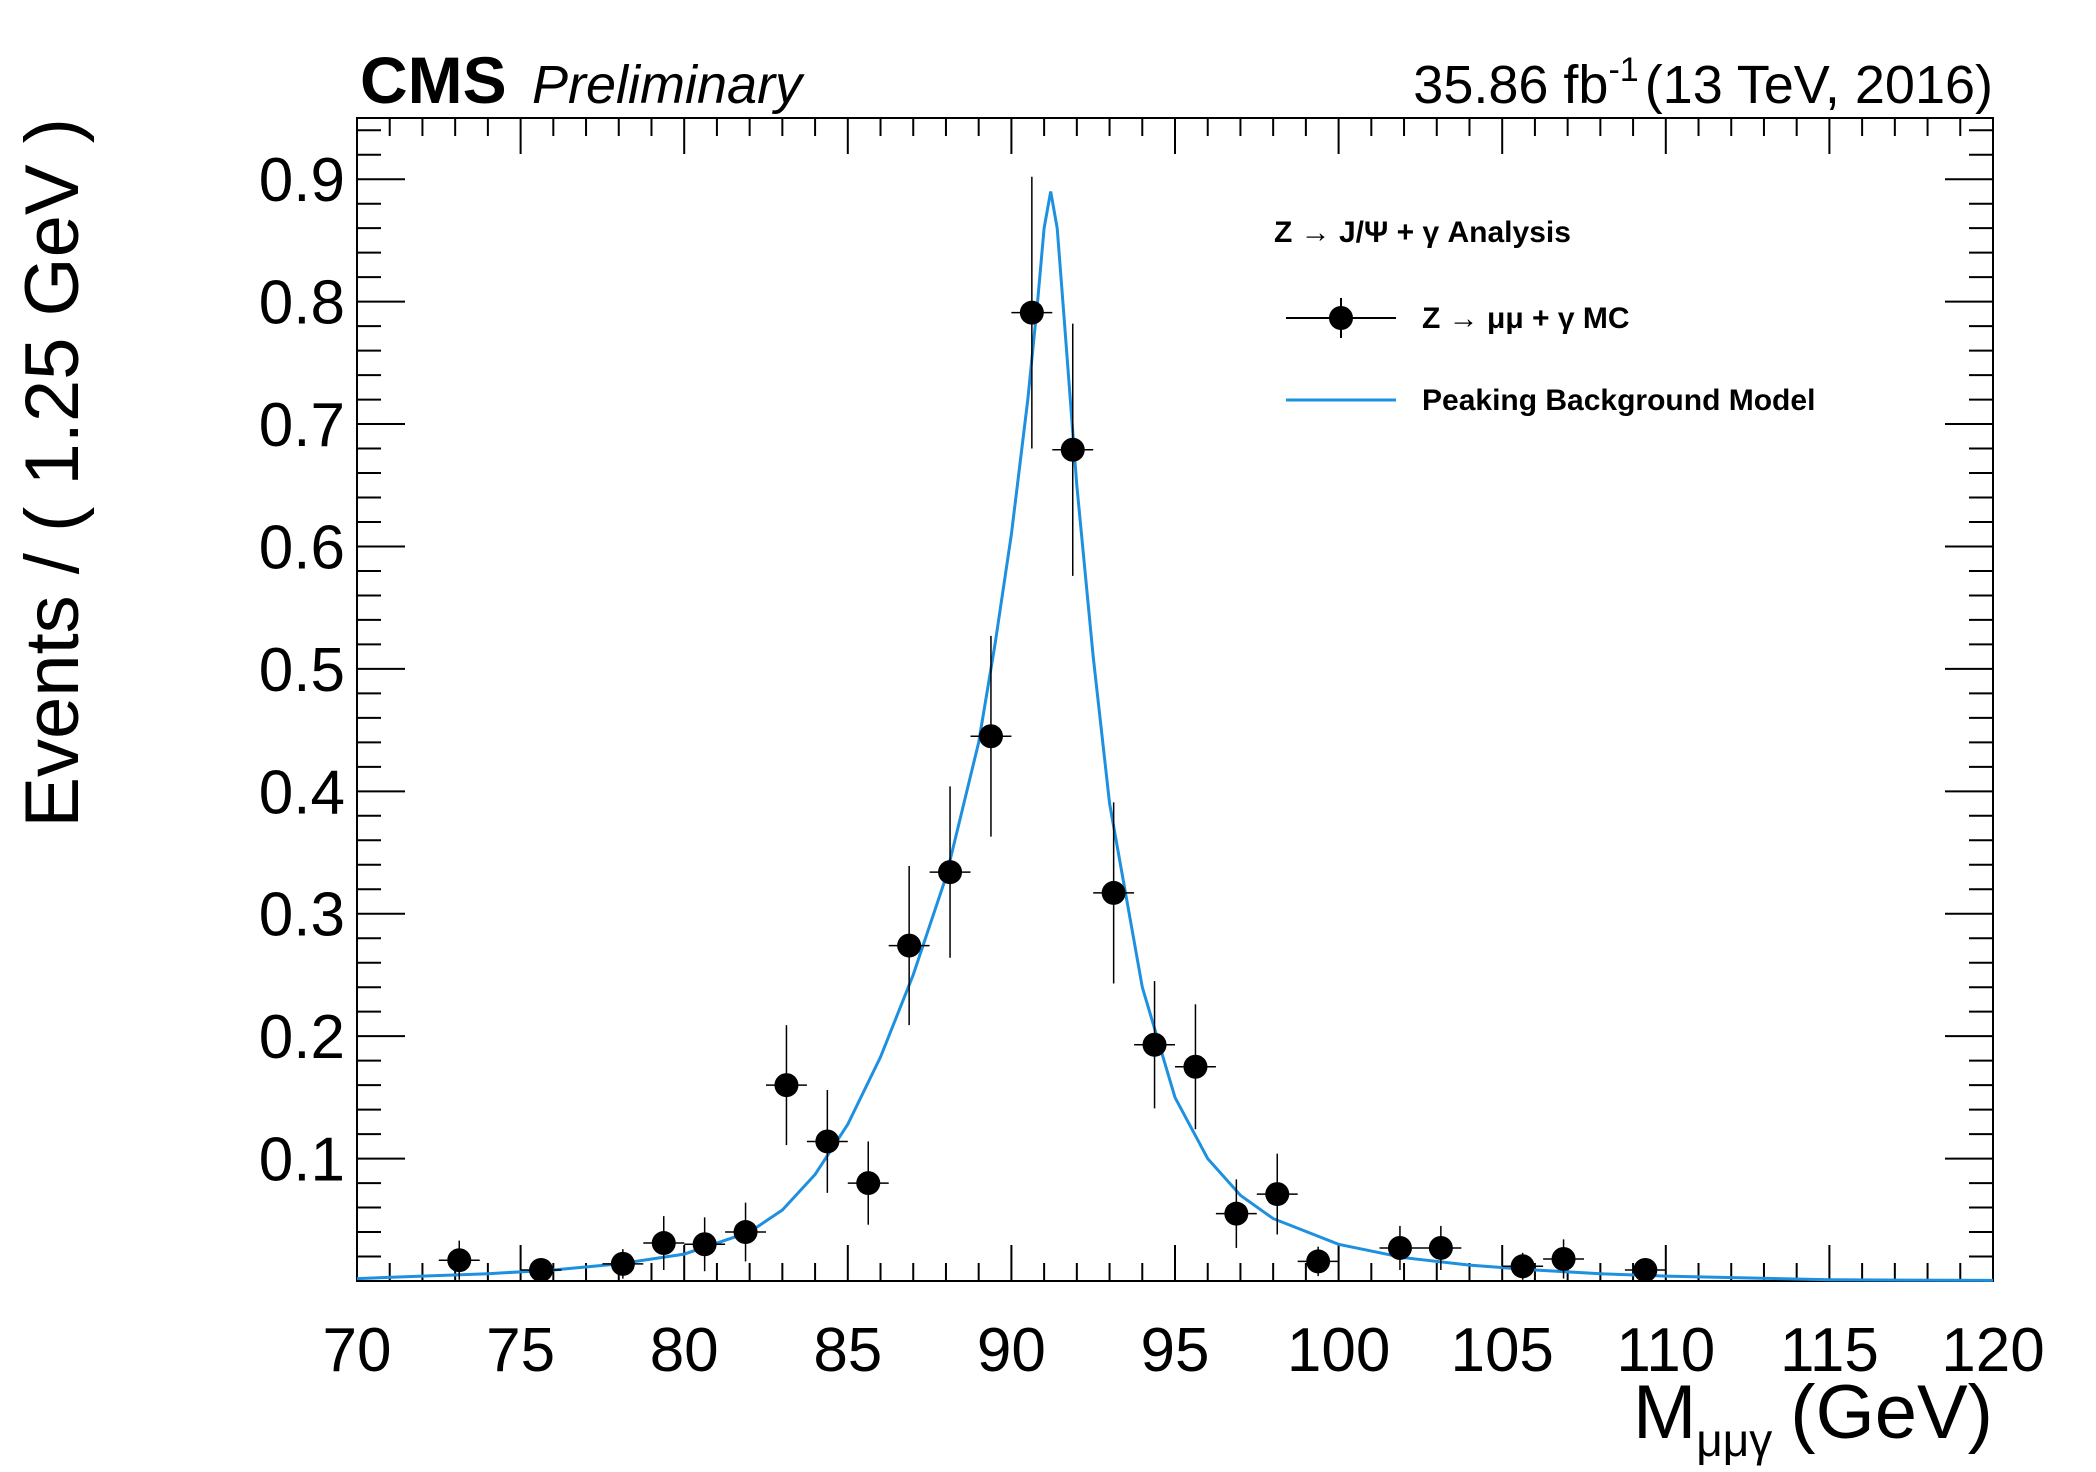 This screenshot has width=2096, height=1472. Describe the element at coordinates (52, 473) in the screenshot. I see `y-axis-title: Events / ( 1.25 GeV )` at that location.